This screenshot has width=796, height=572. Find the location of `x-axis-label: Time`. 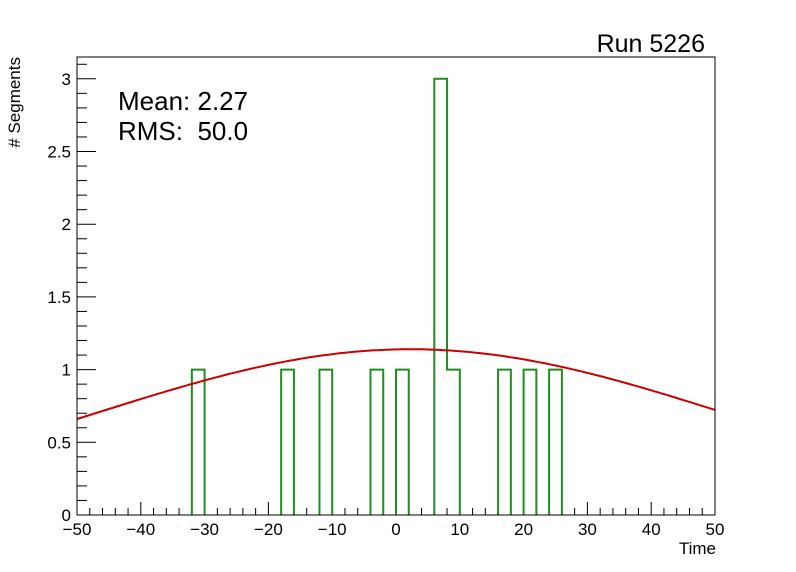

x-axis-label: Time is located at coordinates (697, 548).